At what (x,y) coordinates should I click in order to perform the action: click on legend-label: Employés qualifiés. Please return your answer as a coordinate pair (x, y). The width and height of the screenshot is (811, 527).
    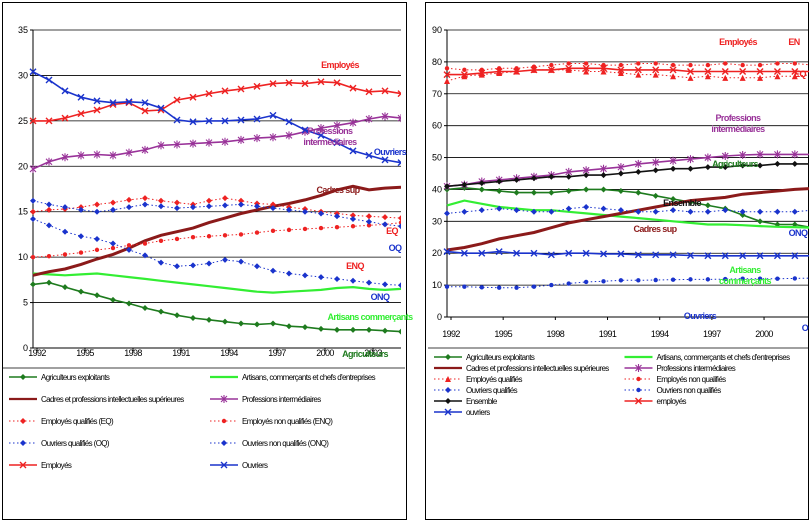
    Looking at the image, I should click on (494, 379).